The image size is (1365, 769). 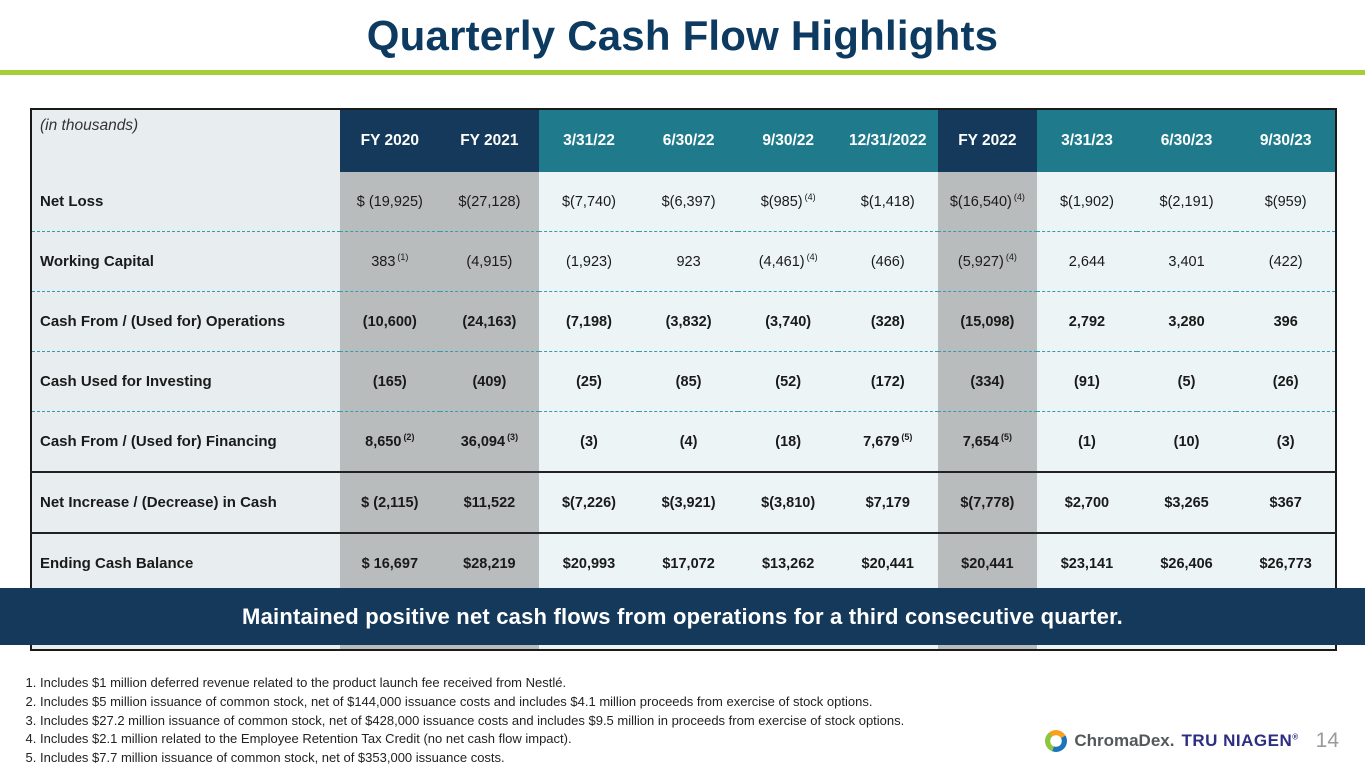 What do you see at coordinates (383, 261) in the screenshot?
I see `cell-value: 383` at bounding box center [383, 261].